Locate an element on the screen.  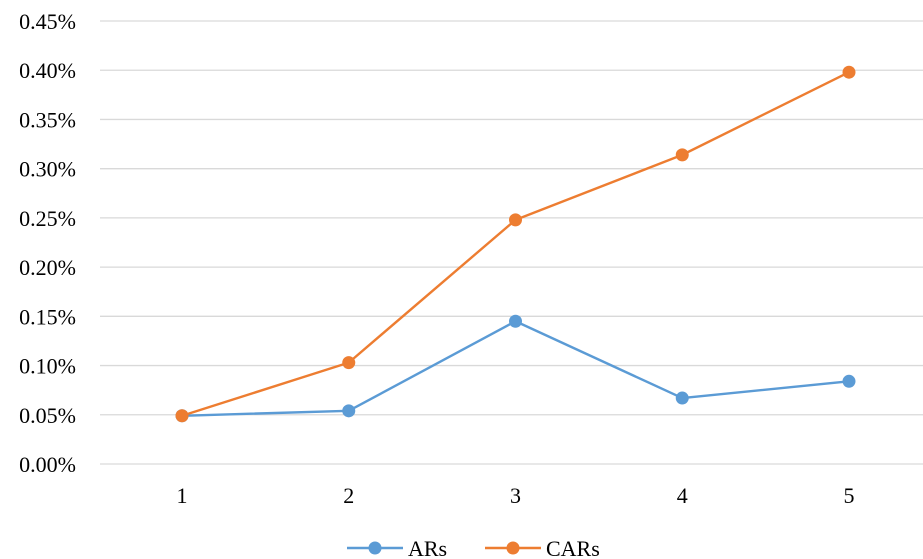
series-line-ars is located at coordinates (515, 368).